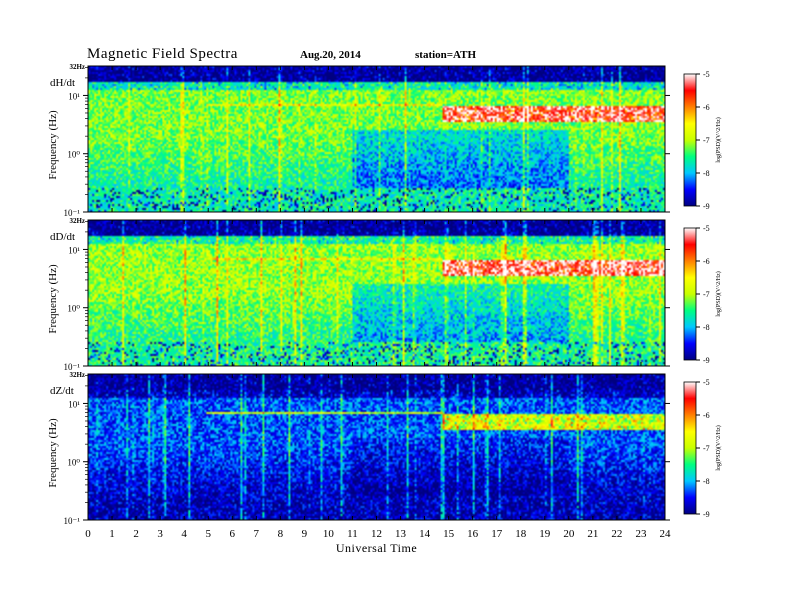  Describe the element at coordinates (401, 534) in the screenshot. I see `x-tick-label: 13` at that location.